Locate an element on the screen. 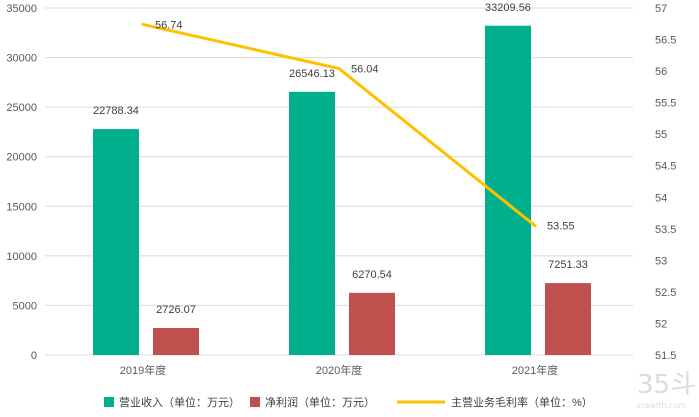 This screenshot has height=417, width=699. y-left-tick-label: 10000 is located at coordinates (21, 257).